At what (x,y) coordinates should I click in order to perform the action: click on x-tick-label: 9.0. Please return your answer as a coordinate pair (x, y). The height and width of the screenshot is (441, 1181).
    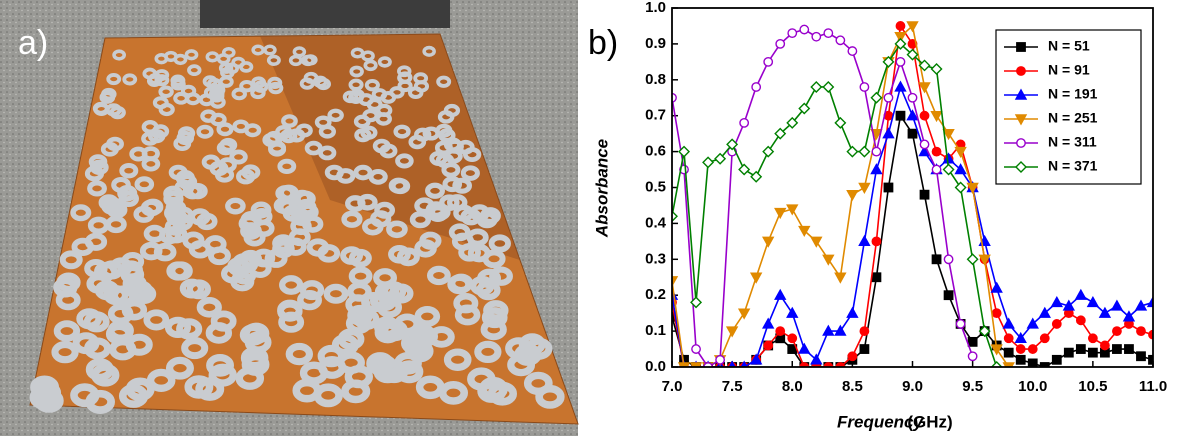
    Looking at the image, I should click on (912, 386).